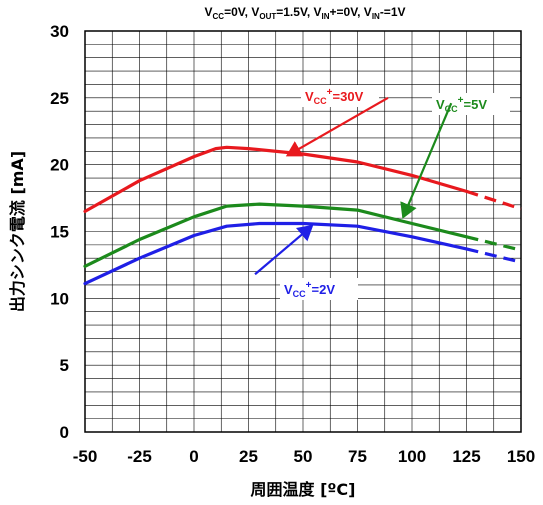 Image resolution: width=543 pixels, height=505 pixels. What do you see at coordinates (193, 456) in the screenshot?
I see `x-tick-label: 0` at bounding box center [193, 456].